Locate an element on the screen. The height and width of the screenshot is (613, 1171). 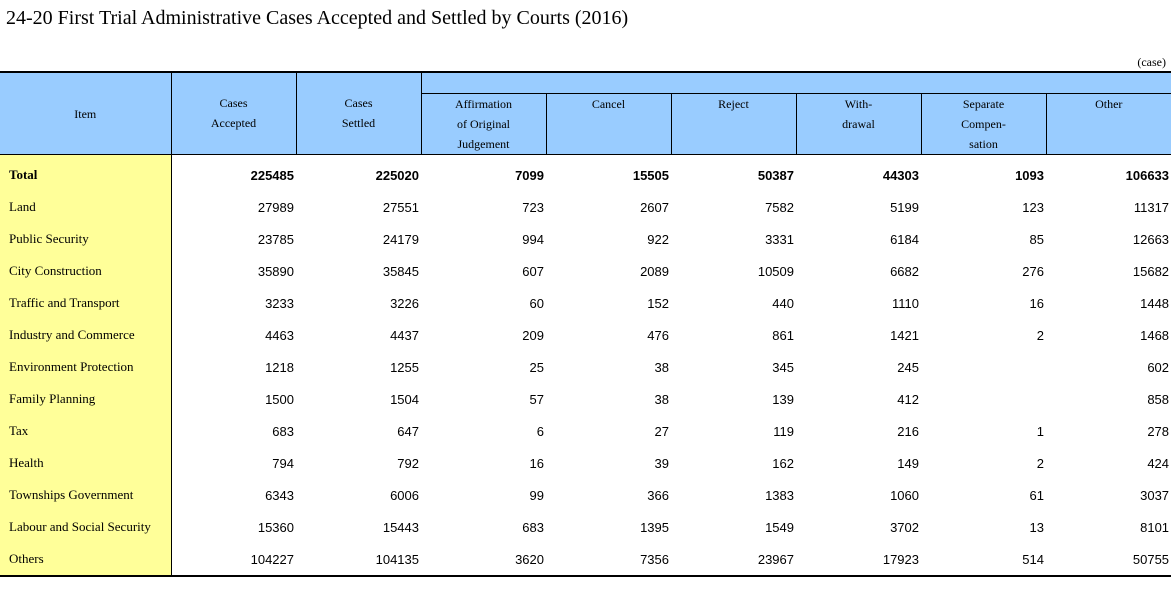
cell-withdrawal: 17923 is located at coordinates (858, 560).